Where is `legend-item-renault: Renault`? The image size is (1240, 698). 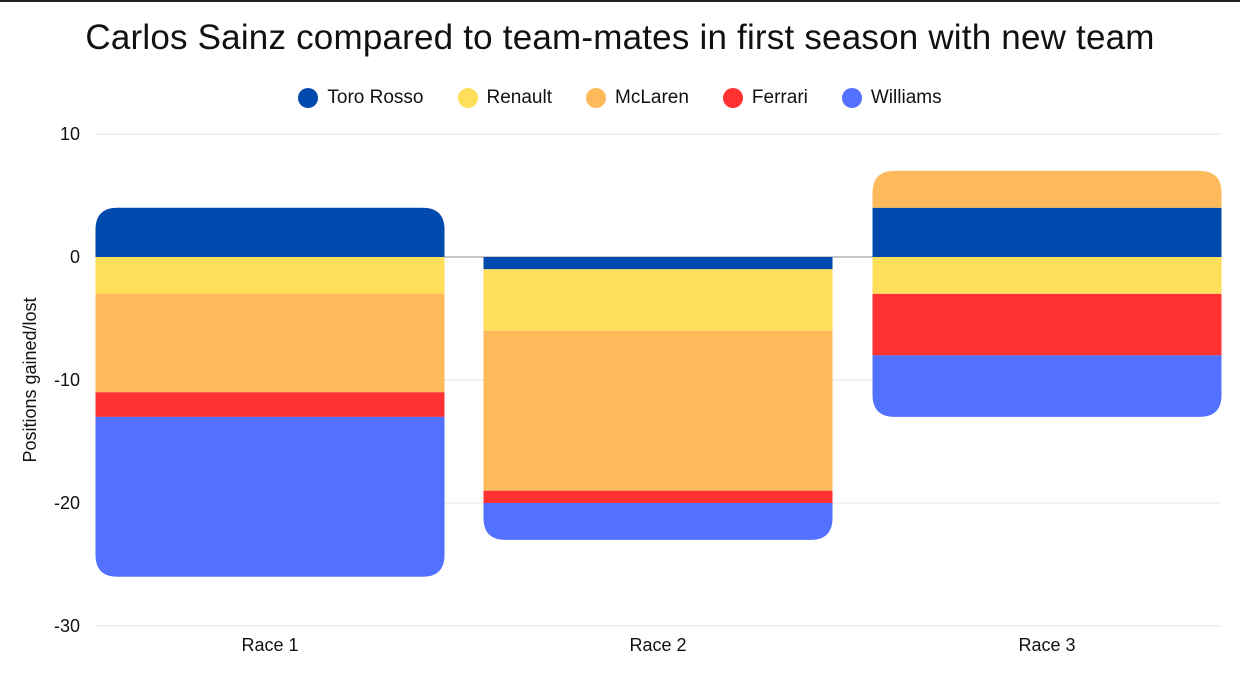
legend-item-renault: Renault is located at coordinates (505, 98).